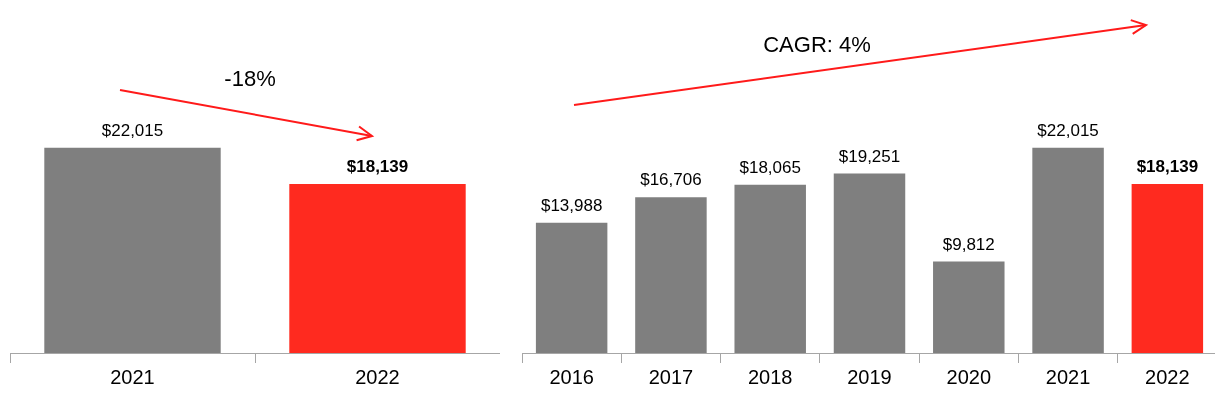 This screenshot has width=1215, height=401. I want to click on data-label: $18,065, so click(770, 167).